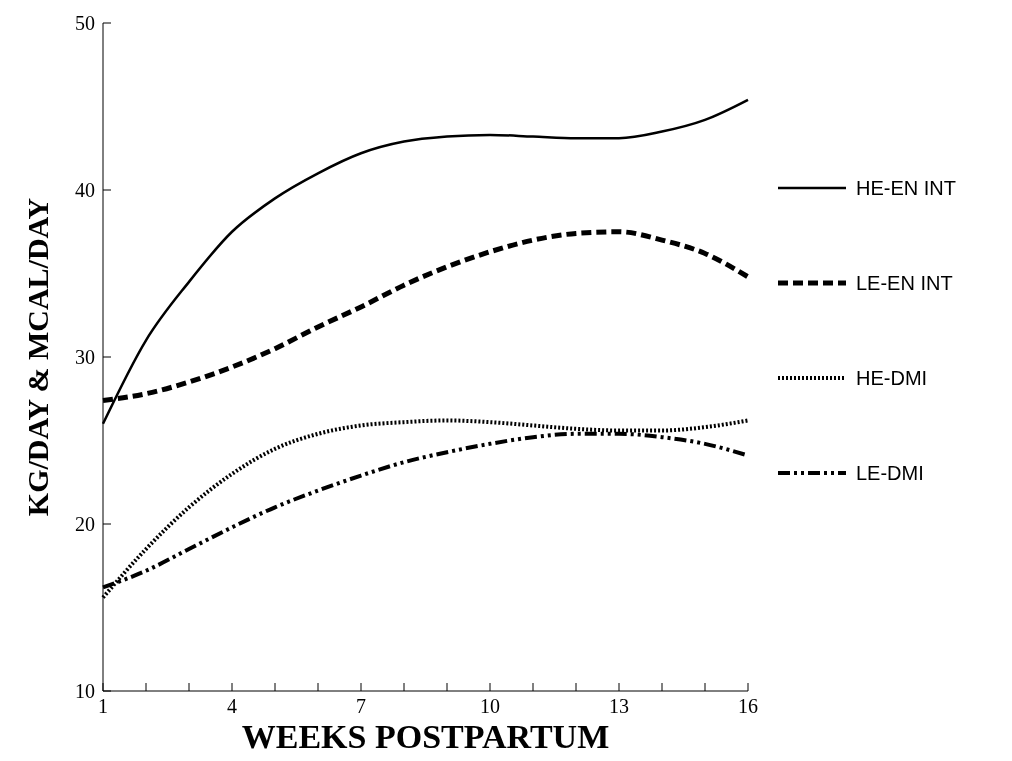 The image size is (1012, 761). Describe the element at coordinates (85, 357) in the screenshot. I see `y-tick-label: 30` at that location.